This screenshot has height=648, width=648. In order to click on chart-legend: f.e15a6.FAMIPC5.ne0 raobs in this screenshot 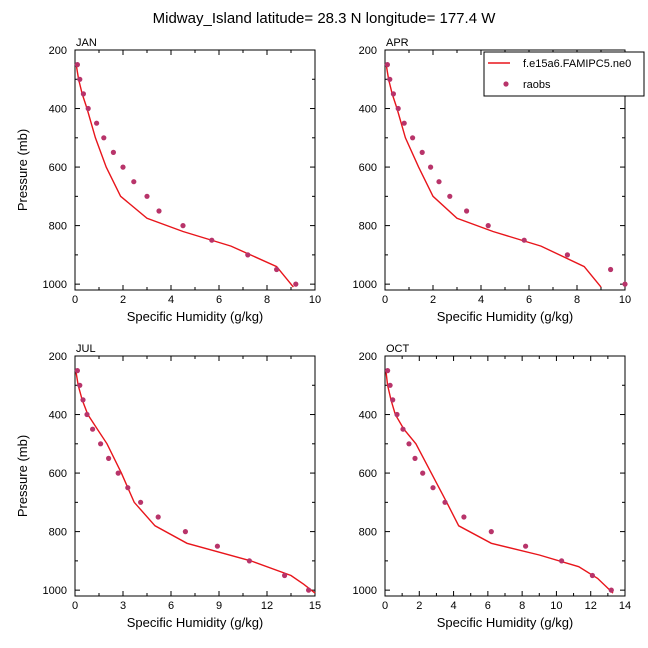, I will do `click(564, 74)`.